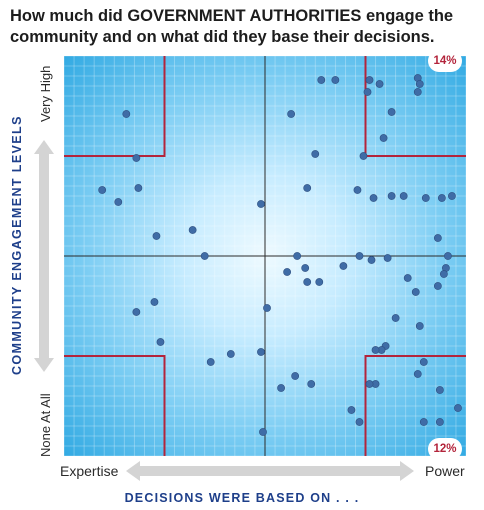  Describe the element at coordinates (44, 147) in the screenshot. I see `y-arrow-head-up` at that location.